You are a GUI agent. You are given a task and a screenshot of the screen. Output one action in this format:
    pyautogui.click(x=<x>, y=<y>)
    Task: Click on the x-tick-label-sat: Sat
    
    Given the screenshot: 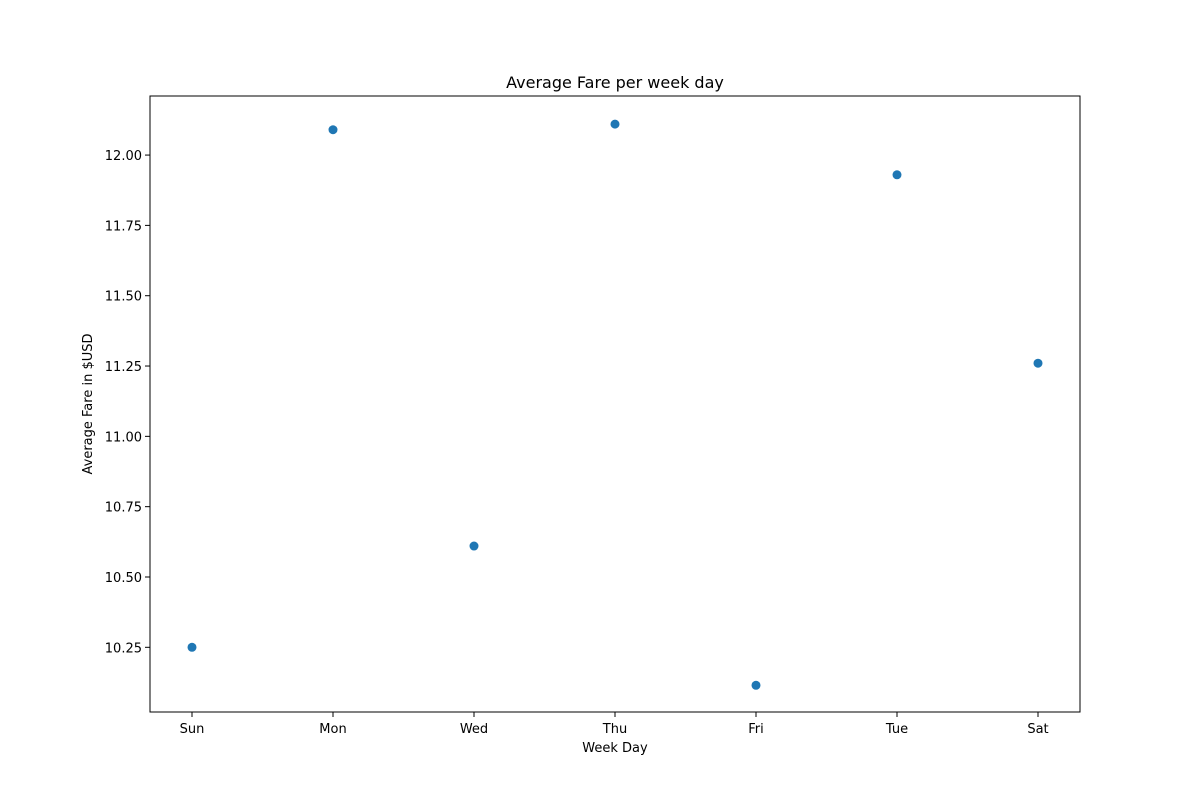 What is the action you would take?
    pyautogui.click(x=1037, y=729)
    